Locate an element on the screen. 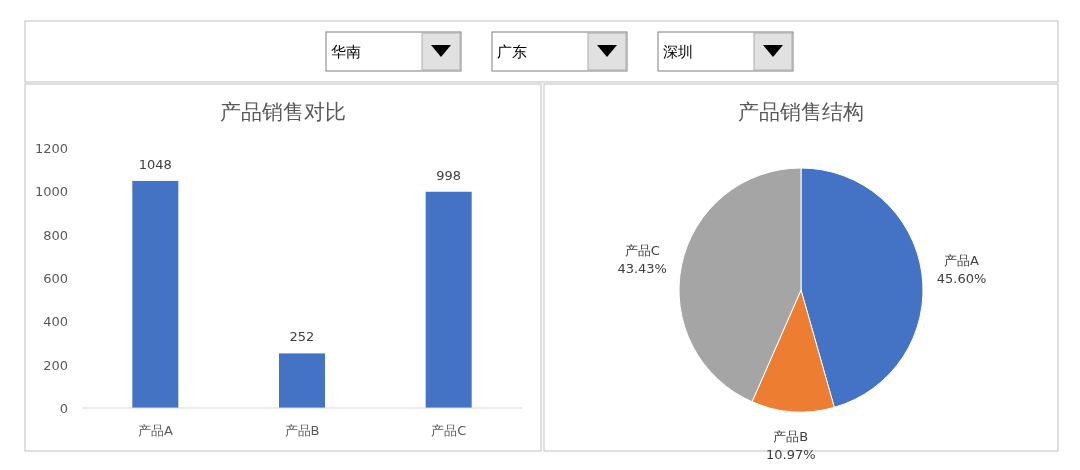  data-label: 10.97% is located at coordinates (790, 454).